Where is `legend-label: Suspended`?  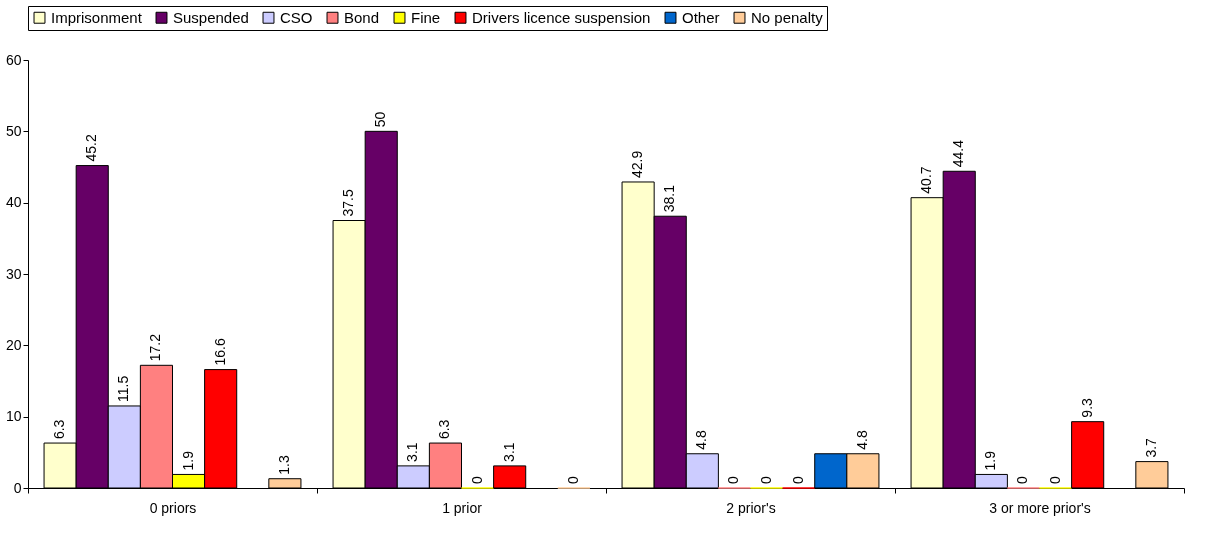 legend-label: Suspended is located at coordinates (211, 17).